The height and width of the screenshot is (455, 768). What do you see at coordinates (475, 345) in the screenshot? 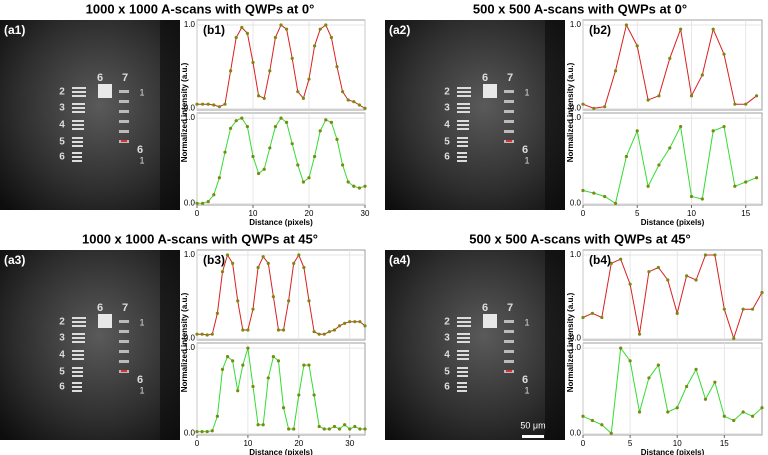
I see `image` at bounding box center [475, 345].